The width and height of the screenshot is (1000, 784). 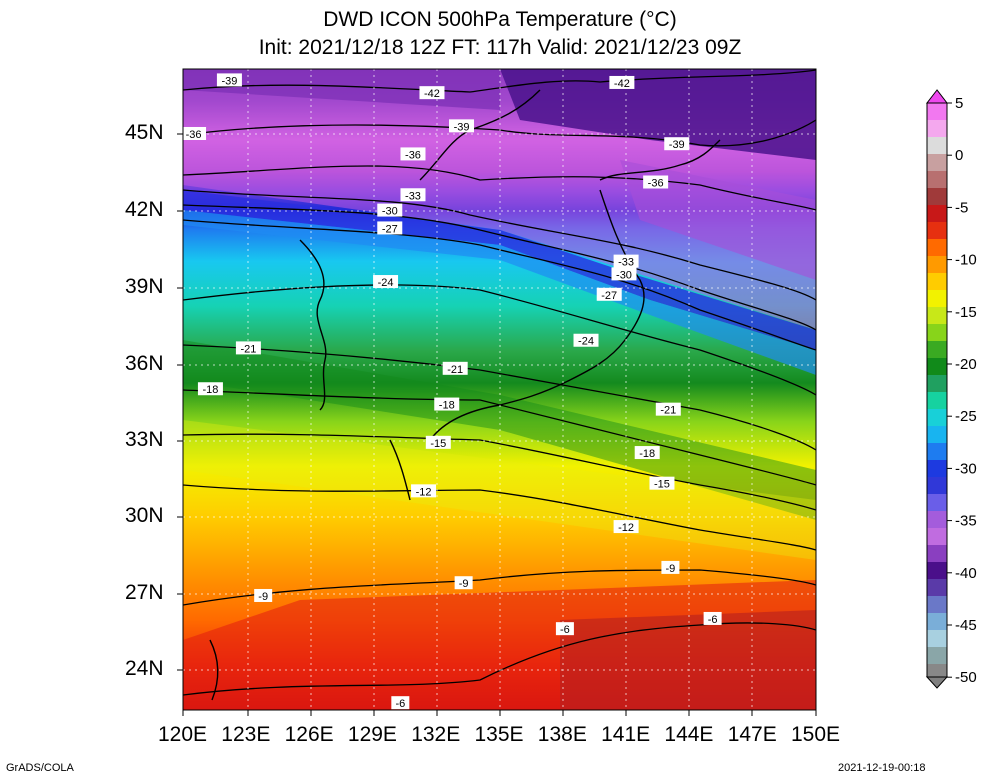 What do you see at coordinates (436, 734) in the screenshot?
I see `x-tick-label: 132E` at bounding box center [436, 734].